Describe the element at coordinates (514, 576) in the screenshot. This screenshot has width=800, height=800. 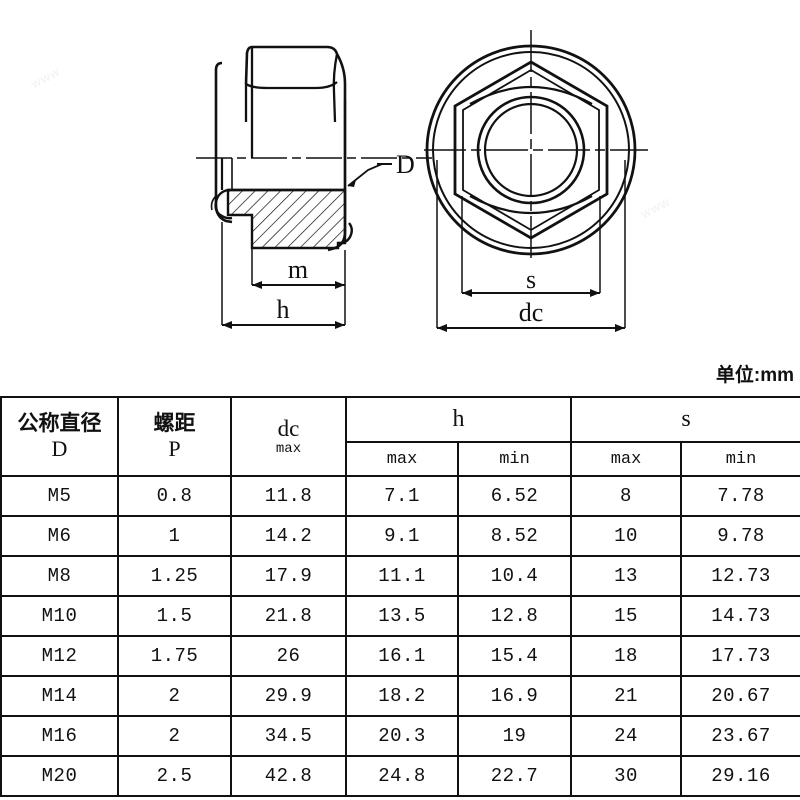
I see `cell-h-min: 10.4` at that location.